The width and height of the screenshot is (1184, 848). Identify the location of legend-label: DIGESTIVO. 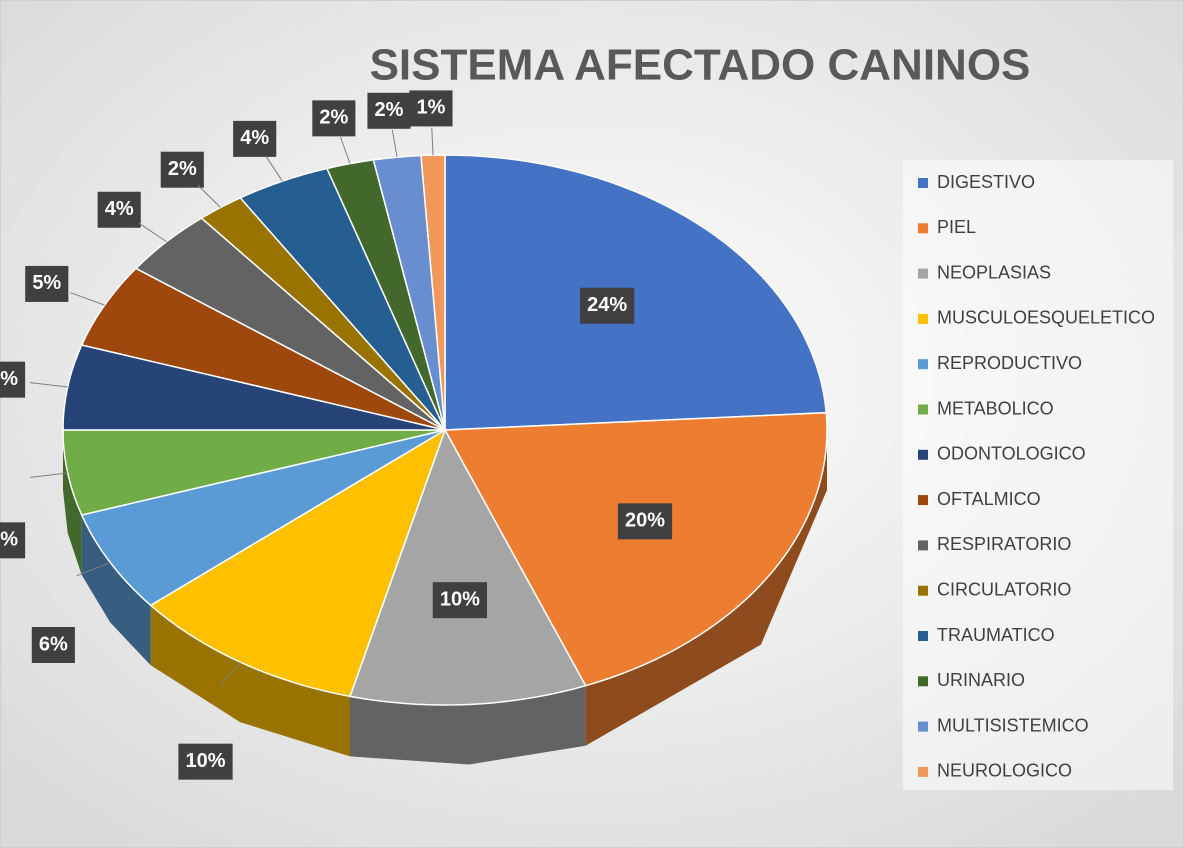
(986, 182).